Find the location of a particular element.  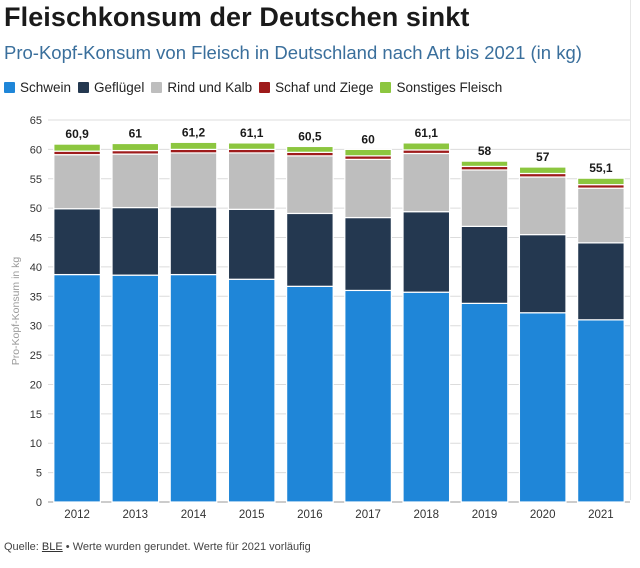

legend-item-schaf-und-ziege: Schaf und Ziege is located at coordinates (316, 87).